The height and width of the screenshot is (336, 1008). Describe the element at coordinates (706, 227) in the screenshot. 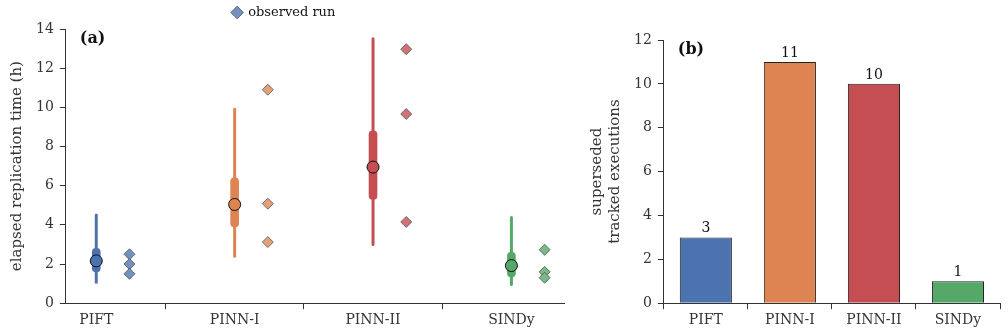

I see `data-label: 3` at that location.